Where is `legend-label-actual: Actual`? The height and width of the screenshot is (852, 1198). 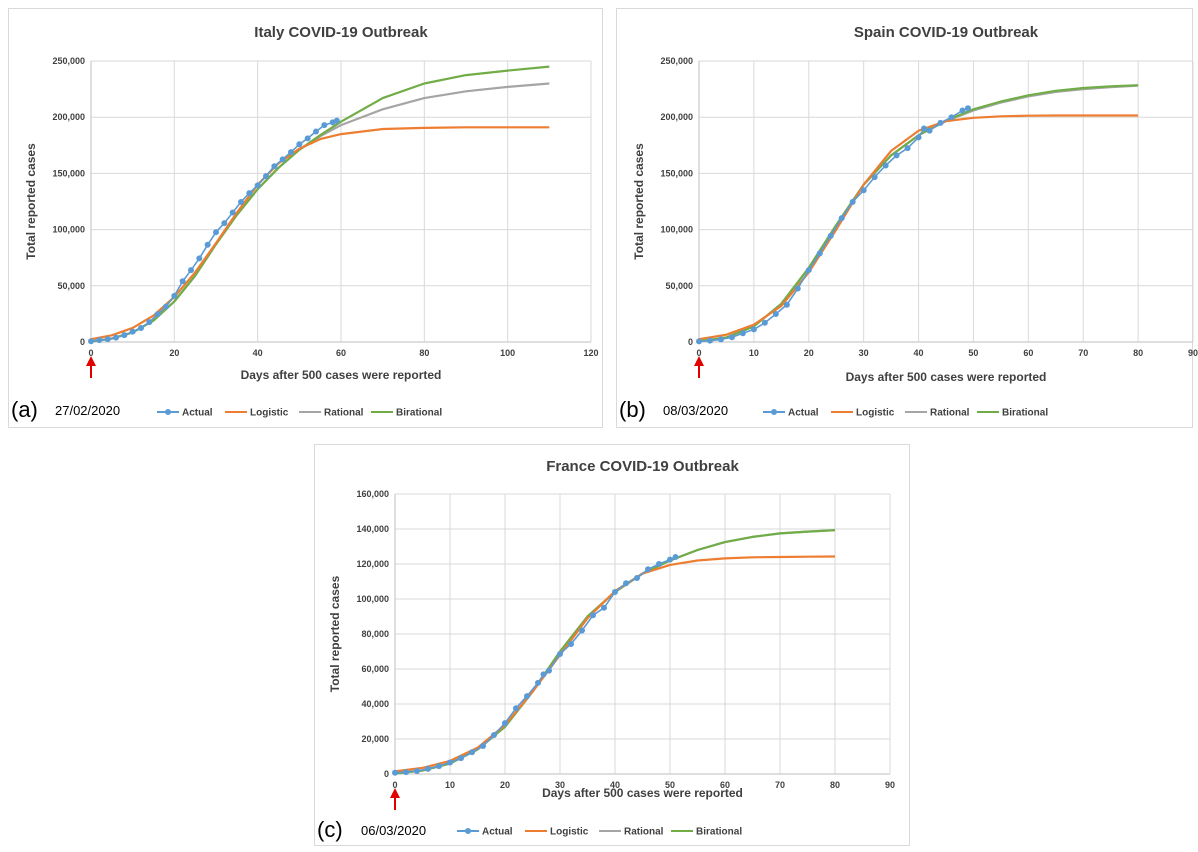 legend-label-actual: Actual is located at coordinates (497, 832).